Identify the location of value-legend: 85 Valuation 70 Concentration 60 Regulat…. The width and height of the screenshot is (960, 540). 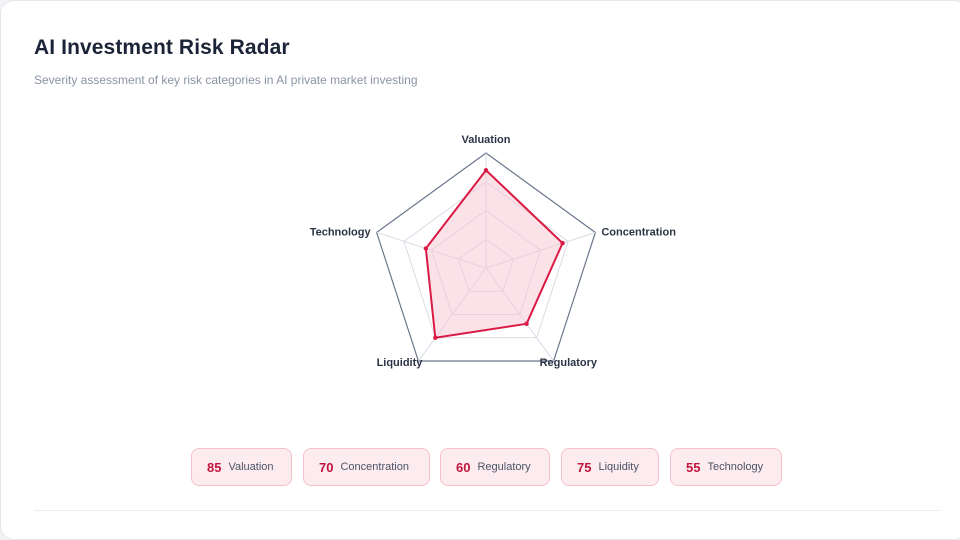
(480, 467).